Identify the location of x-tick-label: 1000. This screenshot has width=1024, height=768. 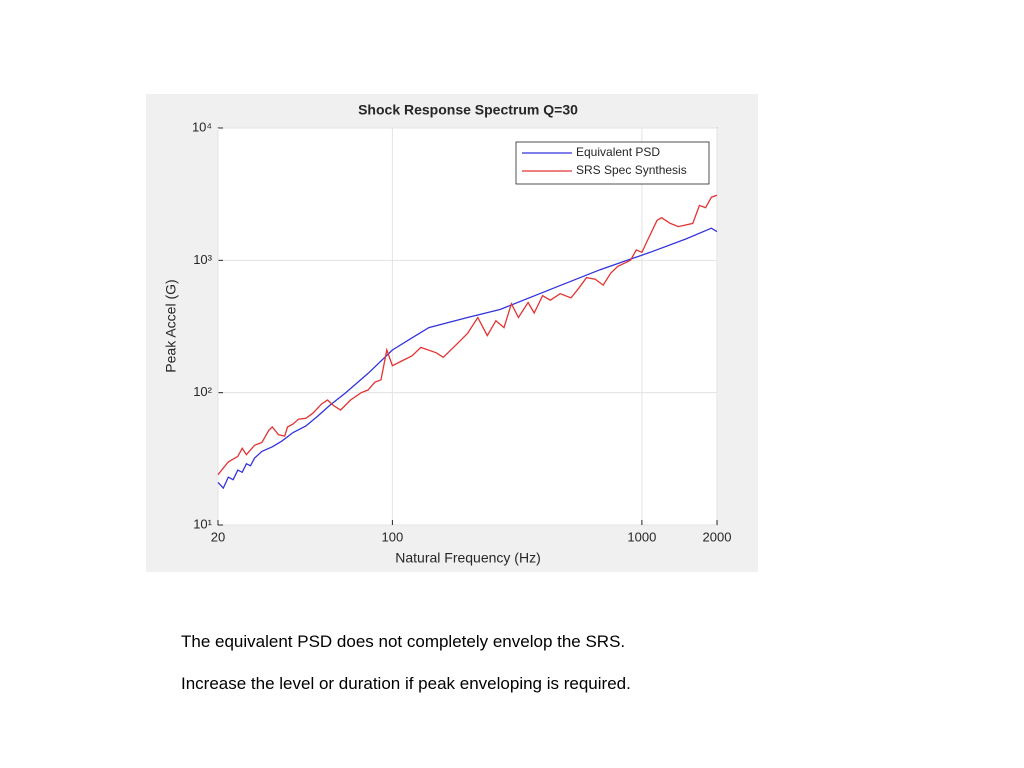
(641, 536).